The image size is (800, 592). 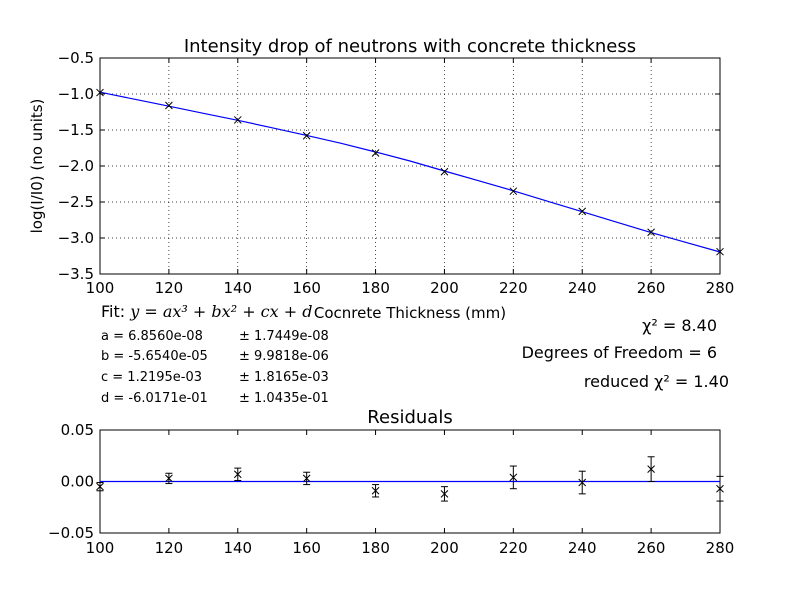 I want to click on main-x-tick-label: 120, so click(x=169, y=288).